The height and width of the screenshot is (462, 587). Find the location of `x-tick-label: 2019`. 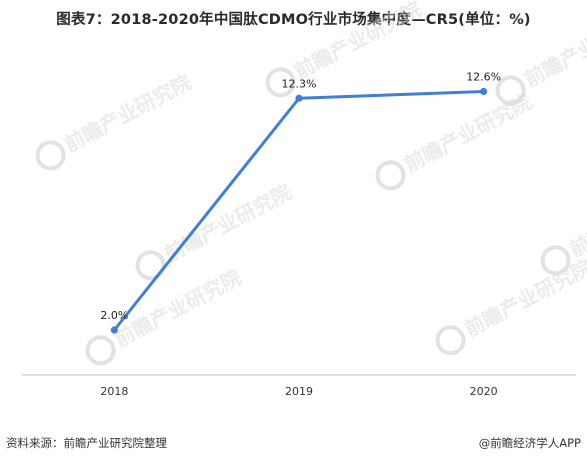

x-tick-label: 2019 is located at coordinates (299, 391).